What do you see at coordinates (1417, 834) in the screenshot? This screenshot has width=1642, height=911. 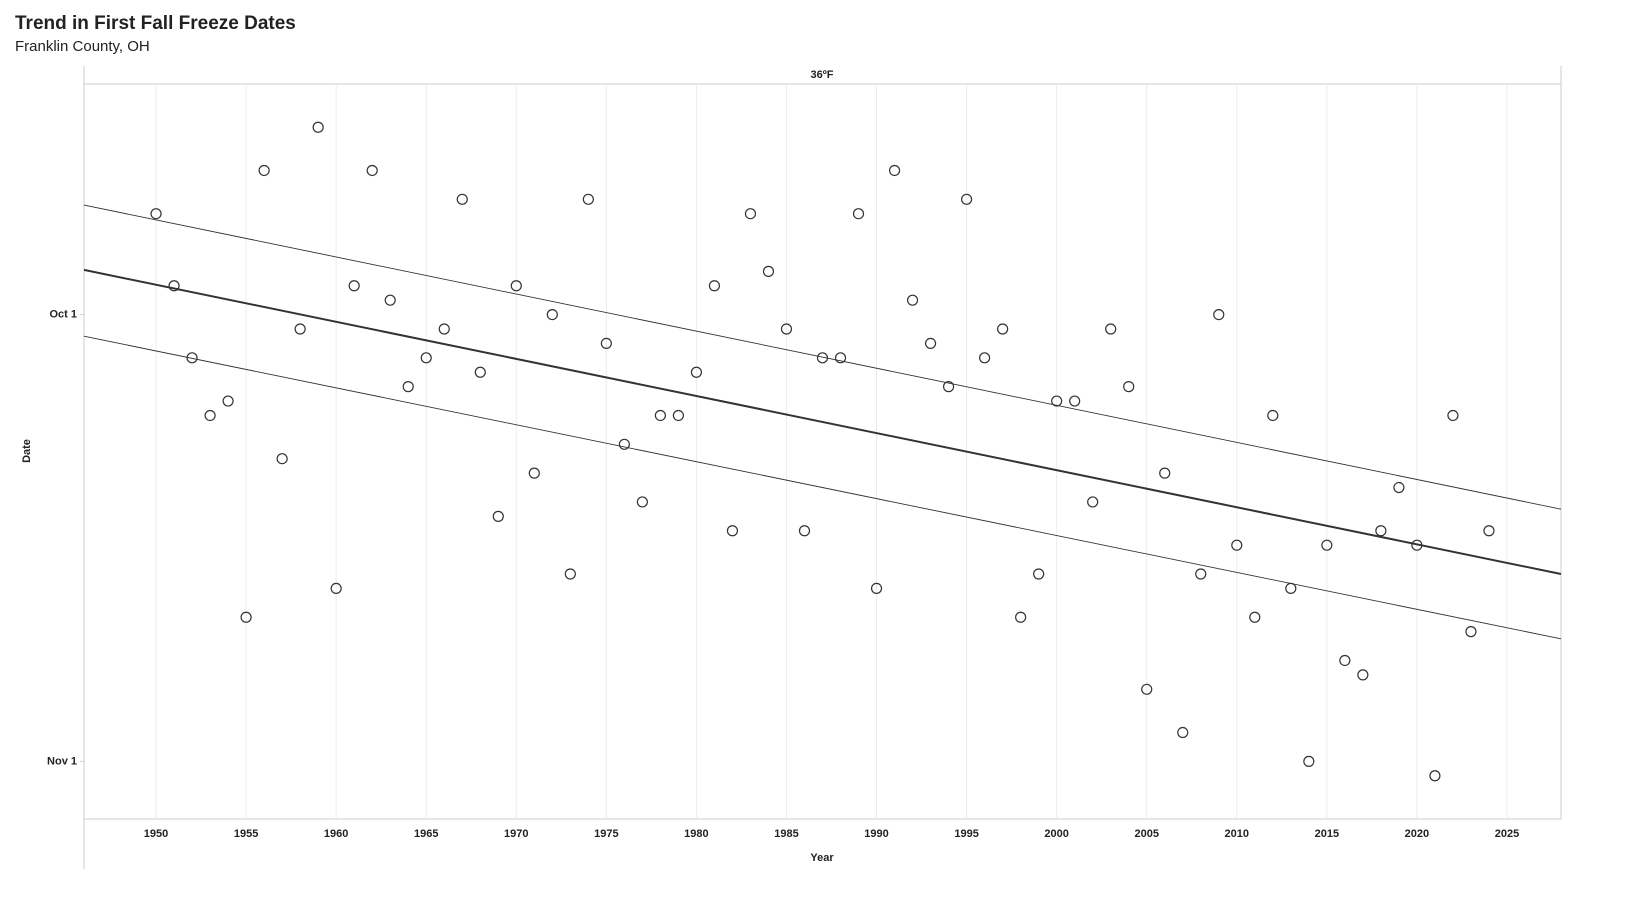 I see `x-tick-label: 2020` at bounding box center [1417, 834].